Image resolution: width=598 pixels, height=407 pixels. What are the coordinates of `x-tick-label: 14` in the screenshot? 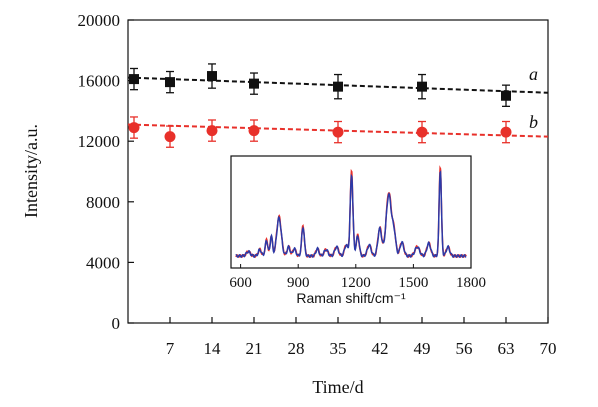 It's located at (213, 348).